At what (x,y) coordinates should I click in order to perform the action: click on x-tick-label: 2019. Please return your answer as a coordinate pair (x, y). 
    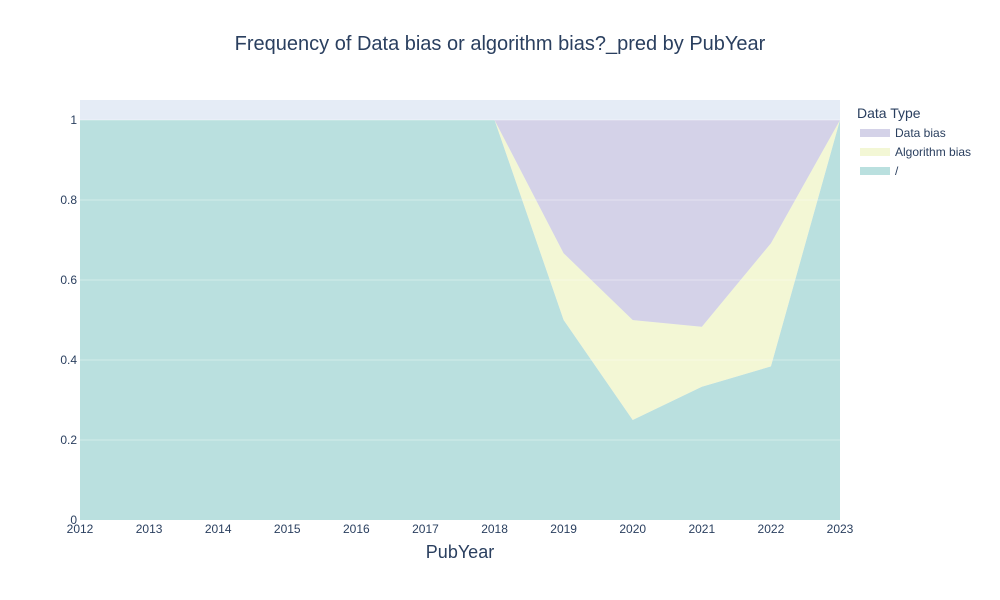
    Looking at the image, I should click on (563, 529).